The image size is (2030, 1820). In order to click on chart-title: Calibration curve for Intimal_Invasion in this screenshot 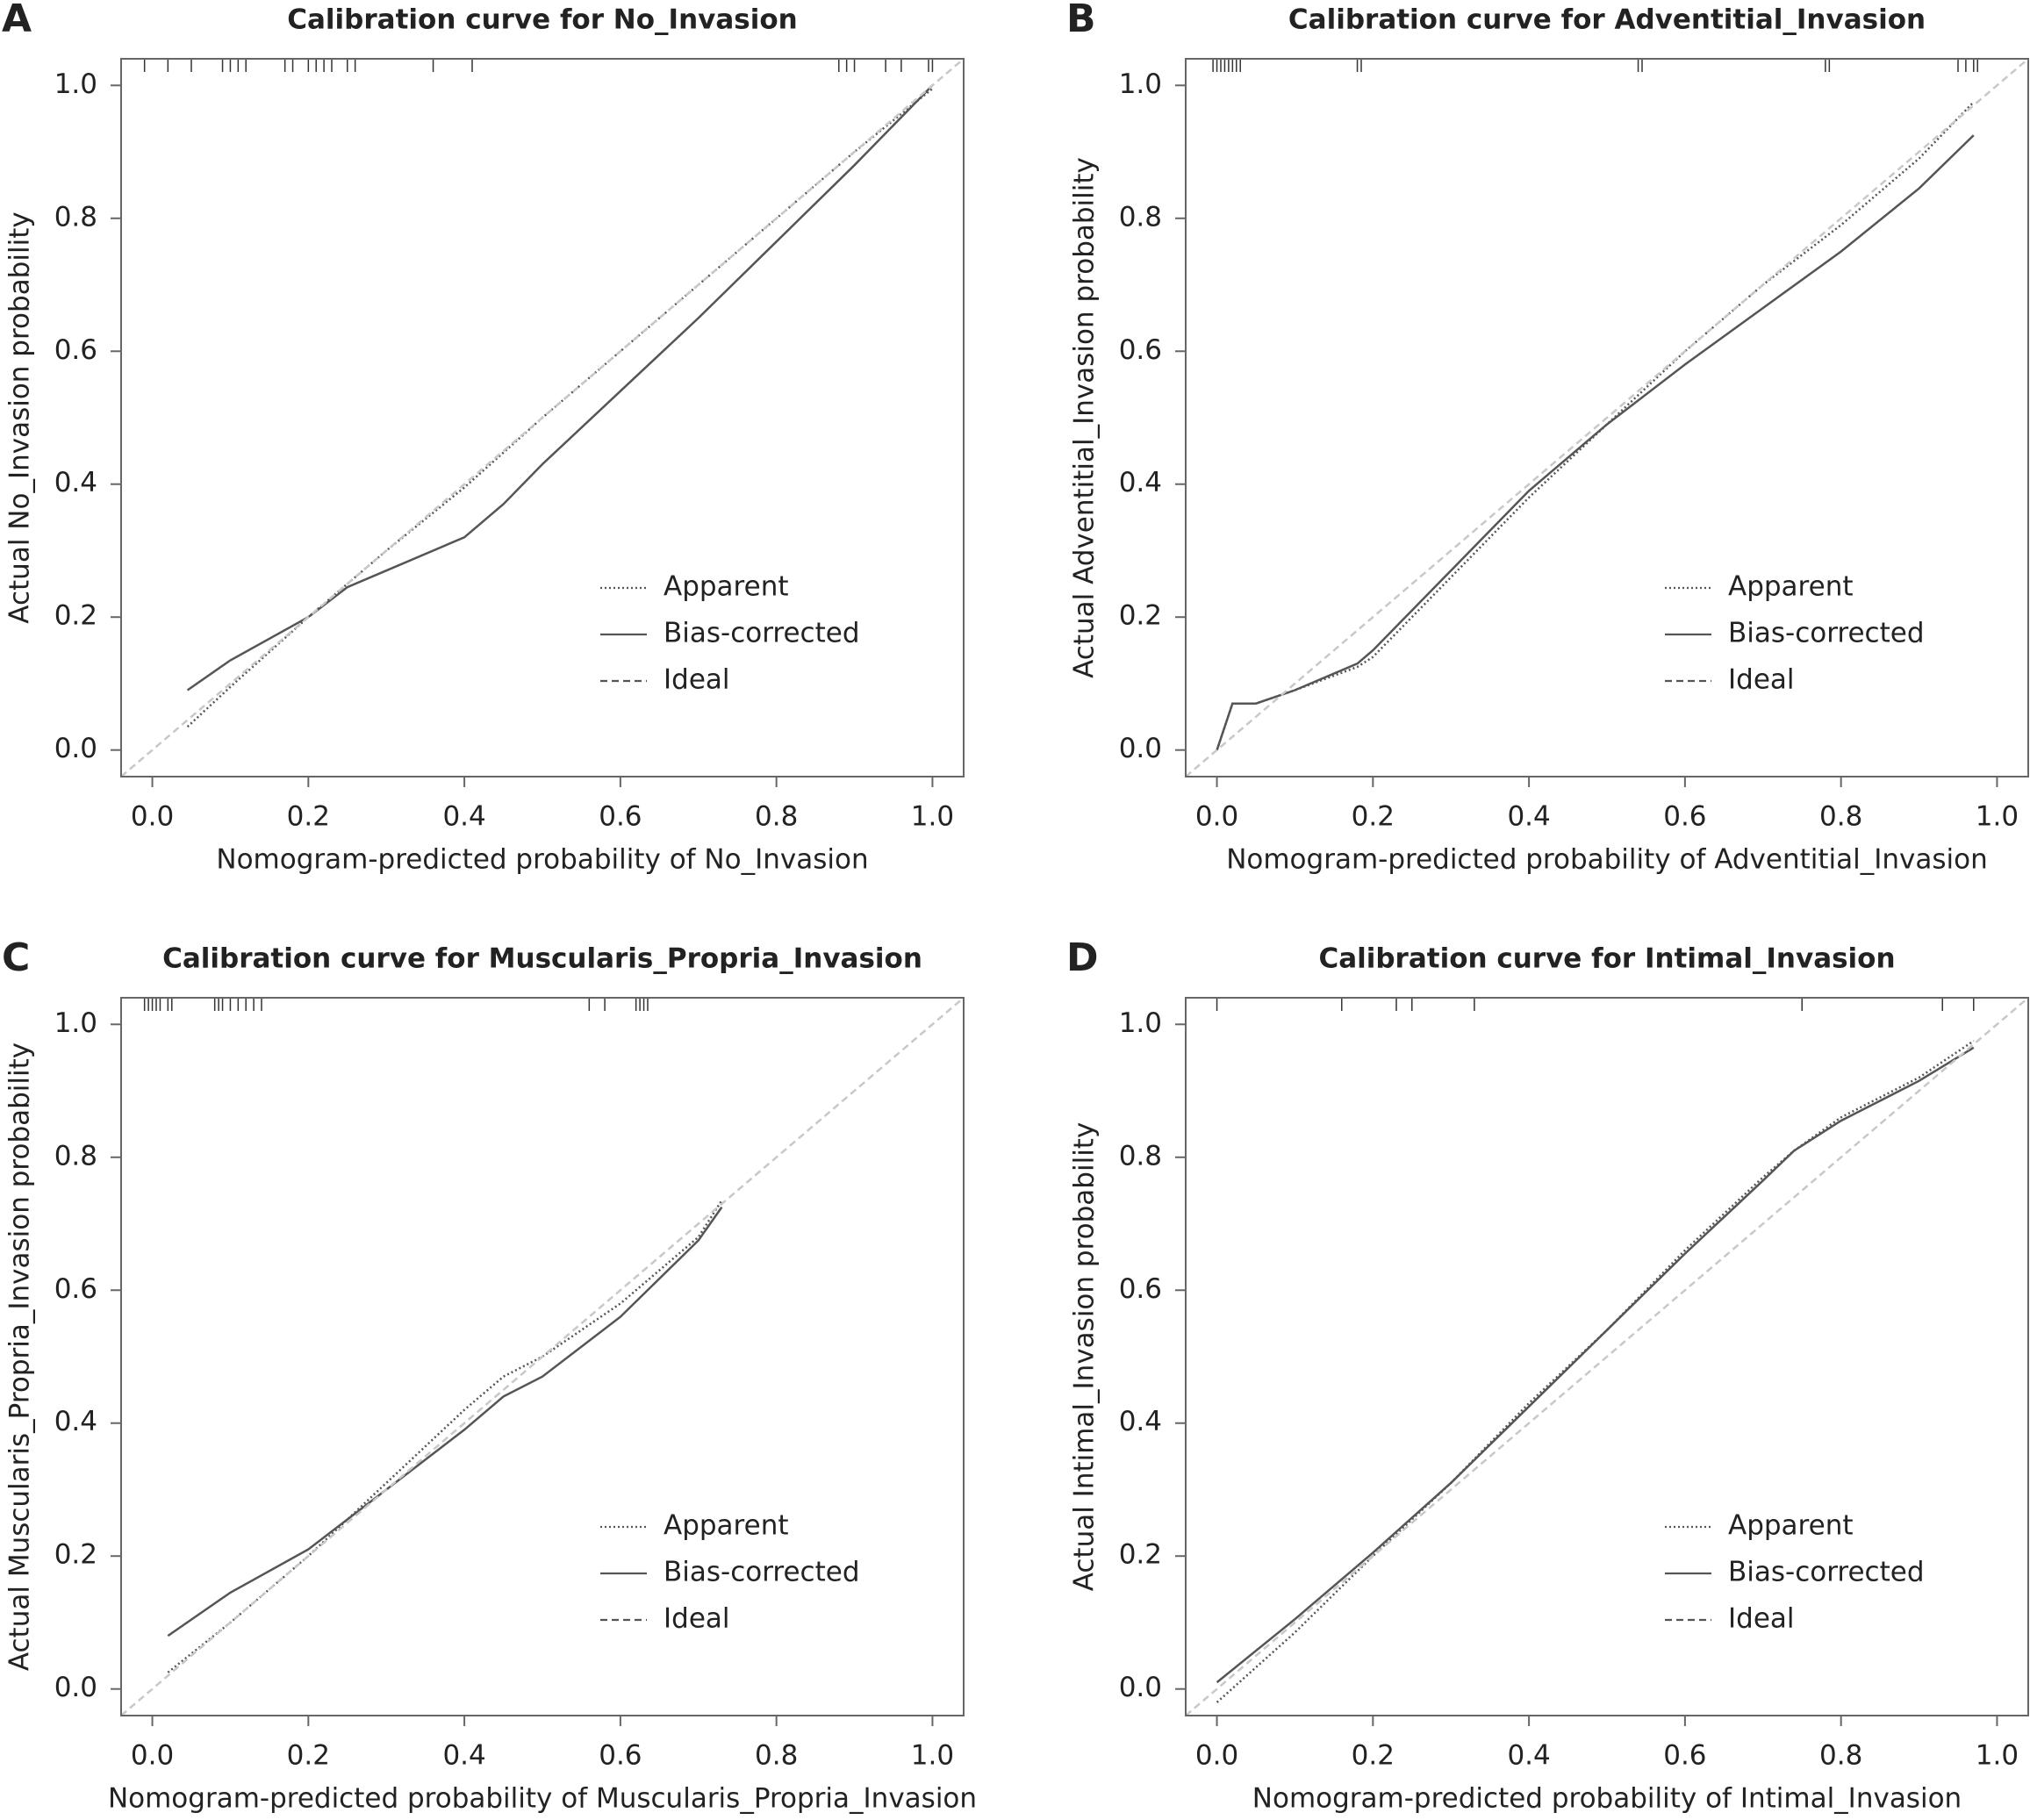, I will do `click(1607, 959)`.